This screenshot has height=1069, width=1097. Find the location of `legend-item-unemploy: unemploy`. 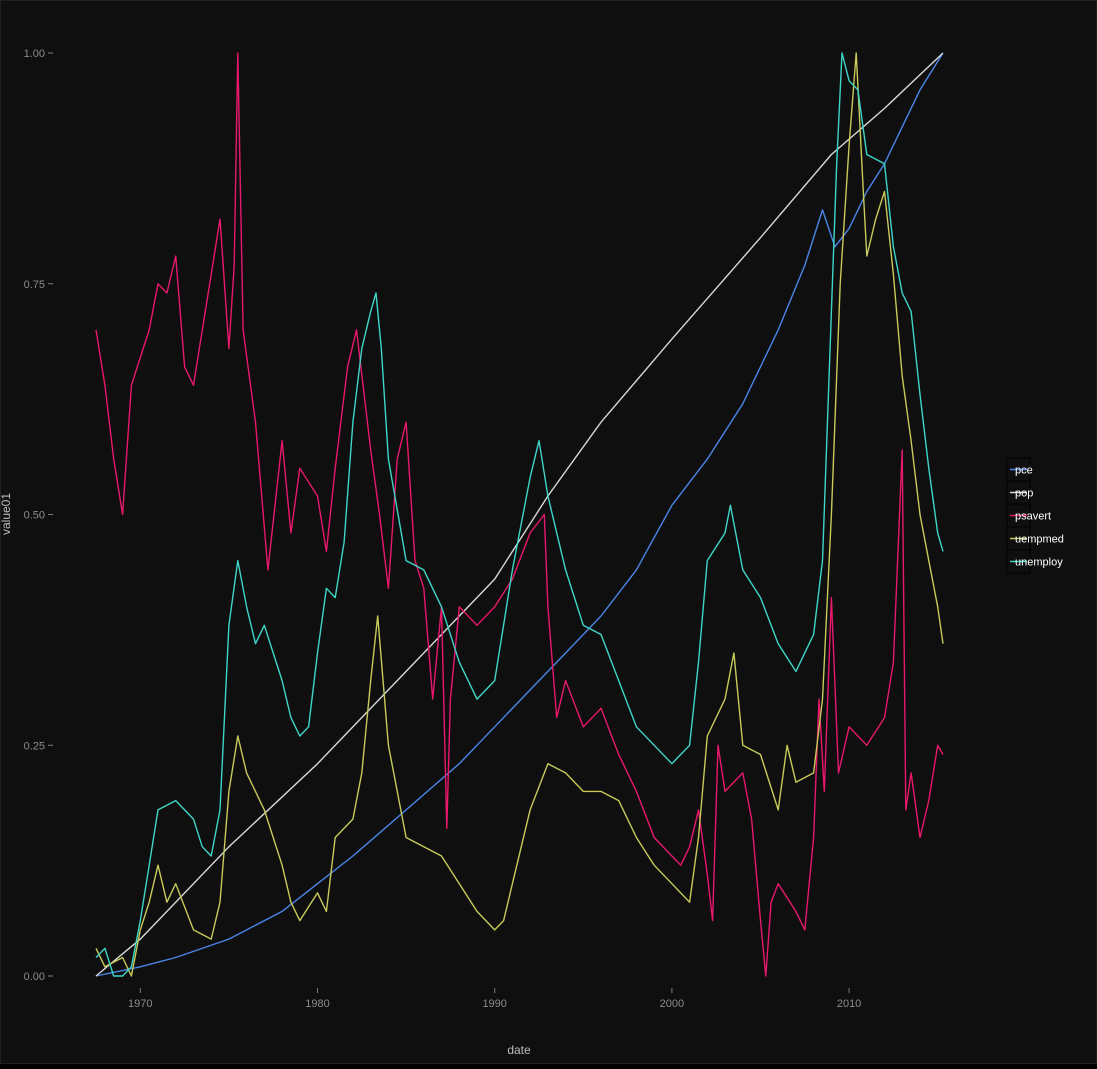

legend-item-unemploy: unemploy is located at coordinates (1034, 561).